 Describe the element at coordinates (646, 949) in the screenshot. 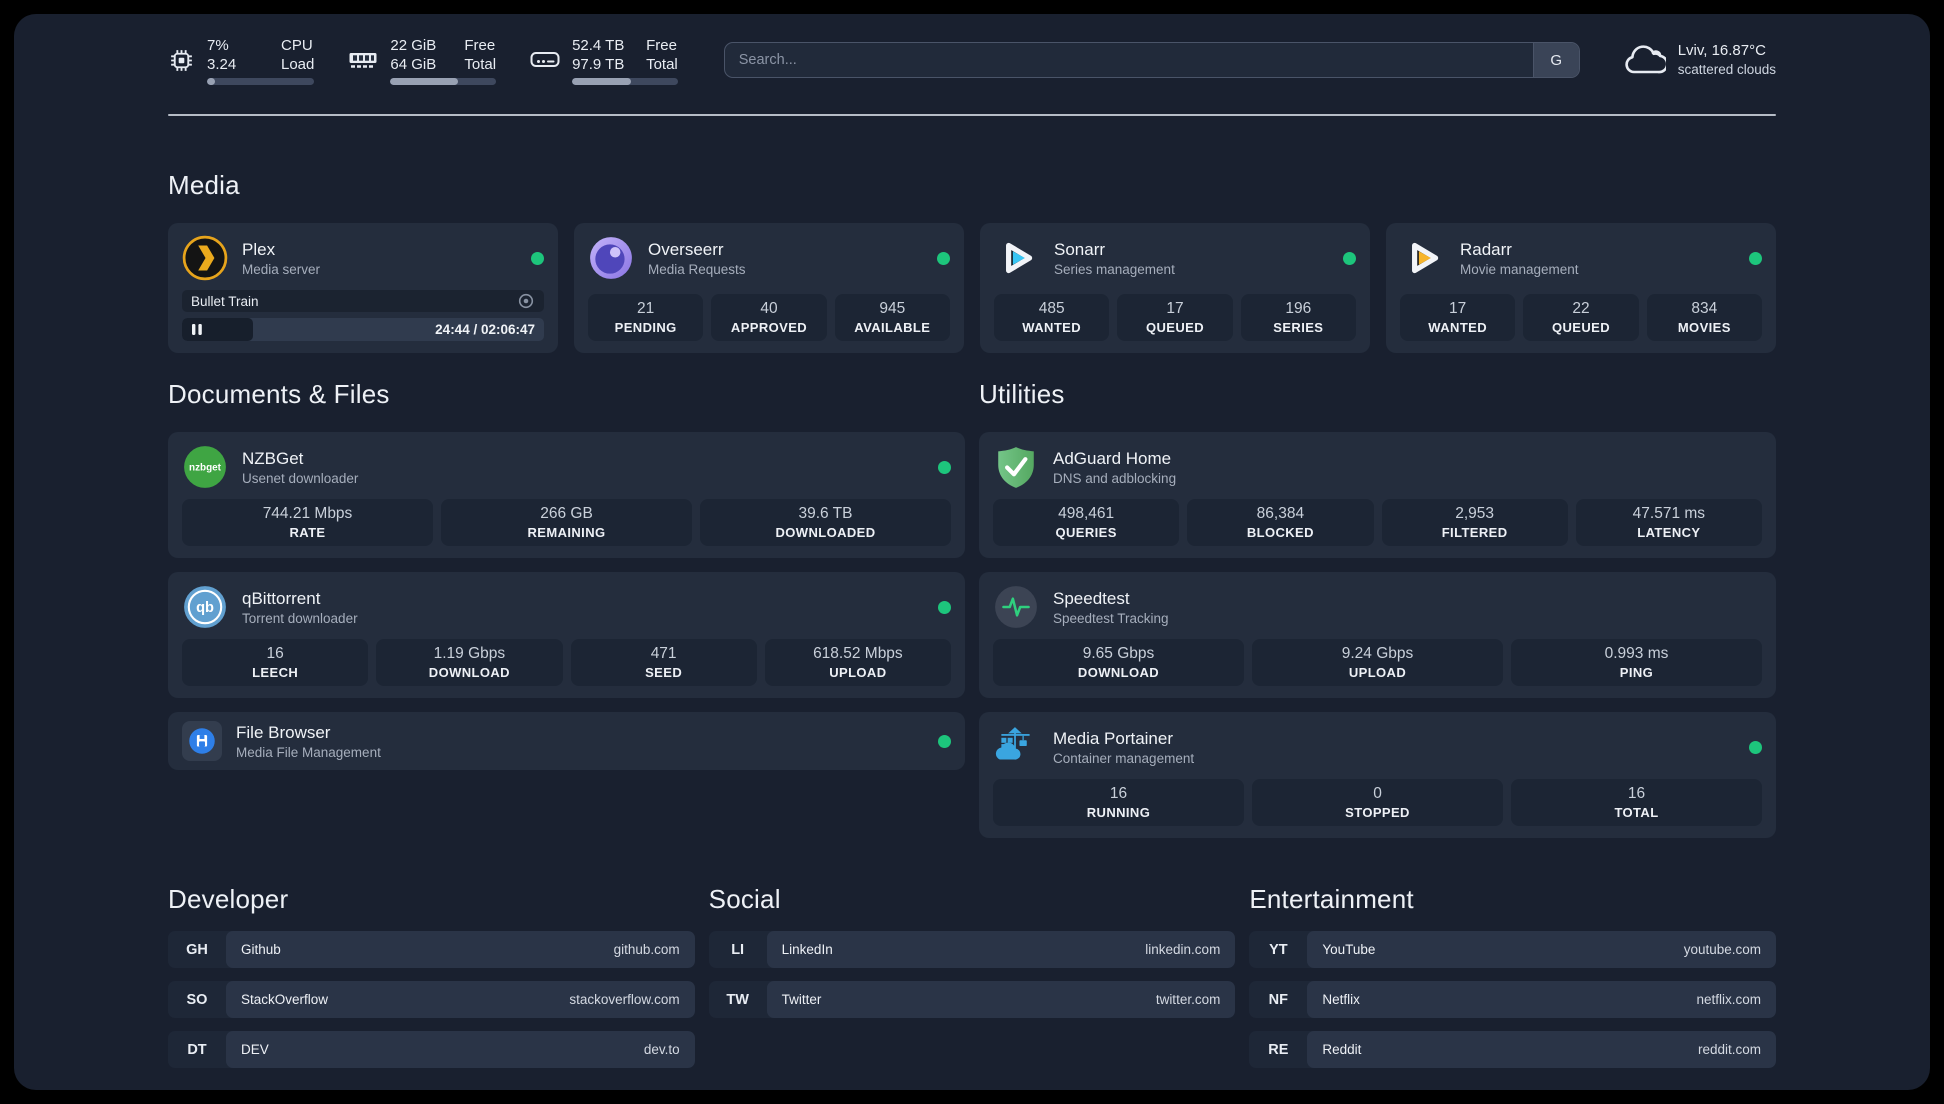

I see `bookmark-url: github.com` at that location.